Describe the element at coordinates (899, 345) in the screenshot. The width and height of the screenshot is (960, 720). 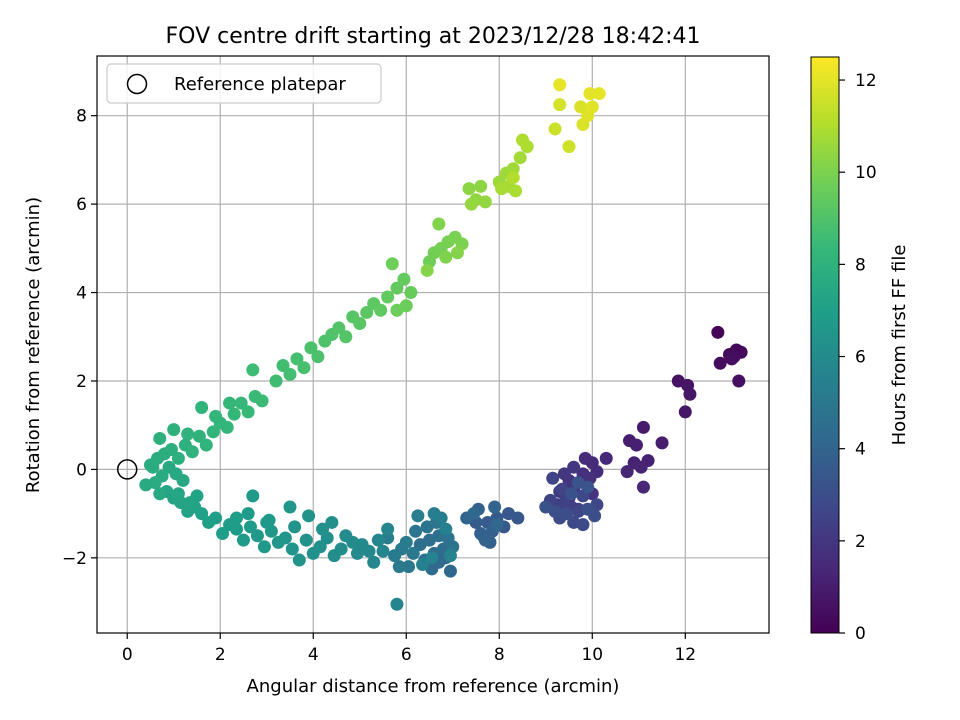
I see `colorbar-label: Hours from first FF file` at that location.